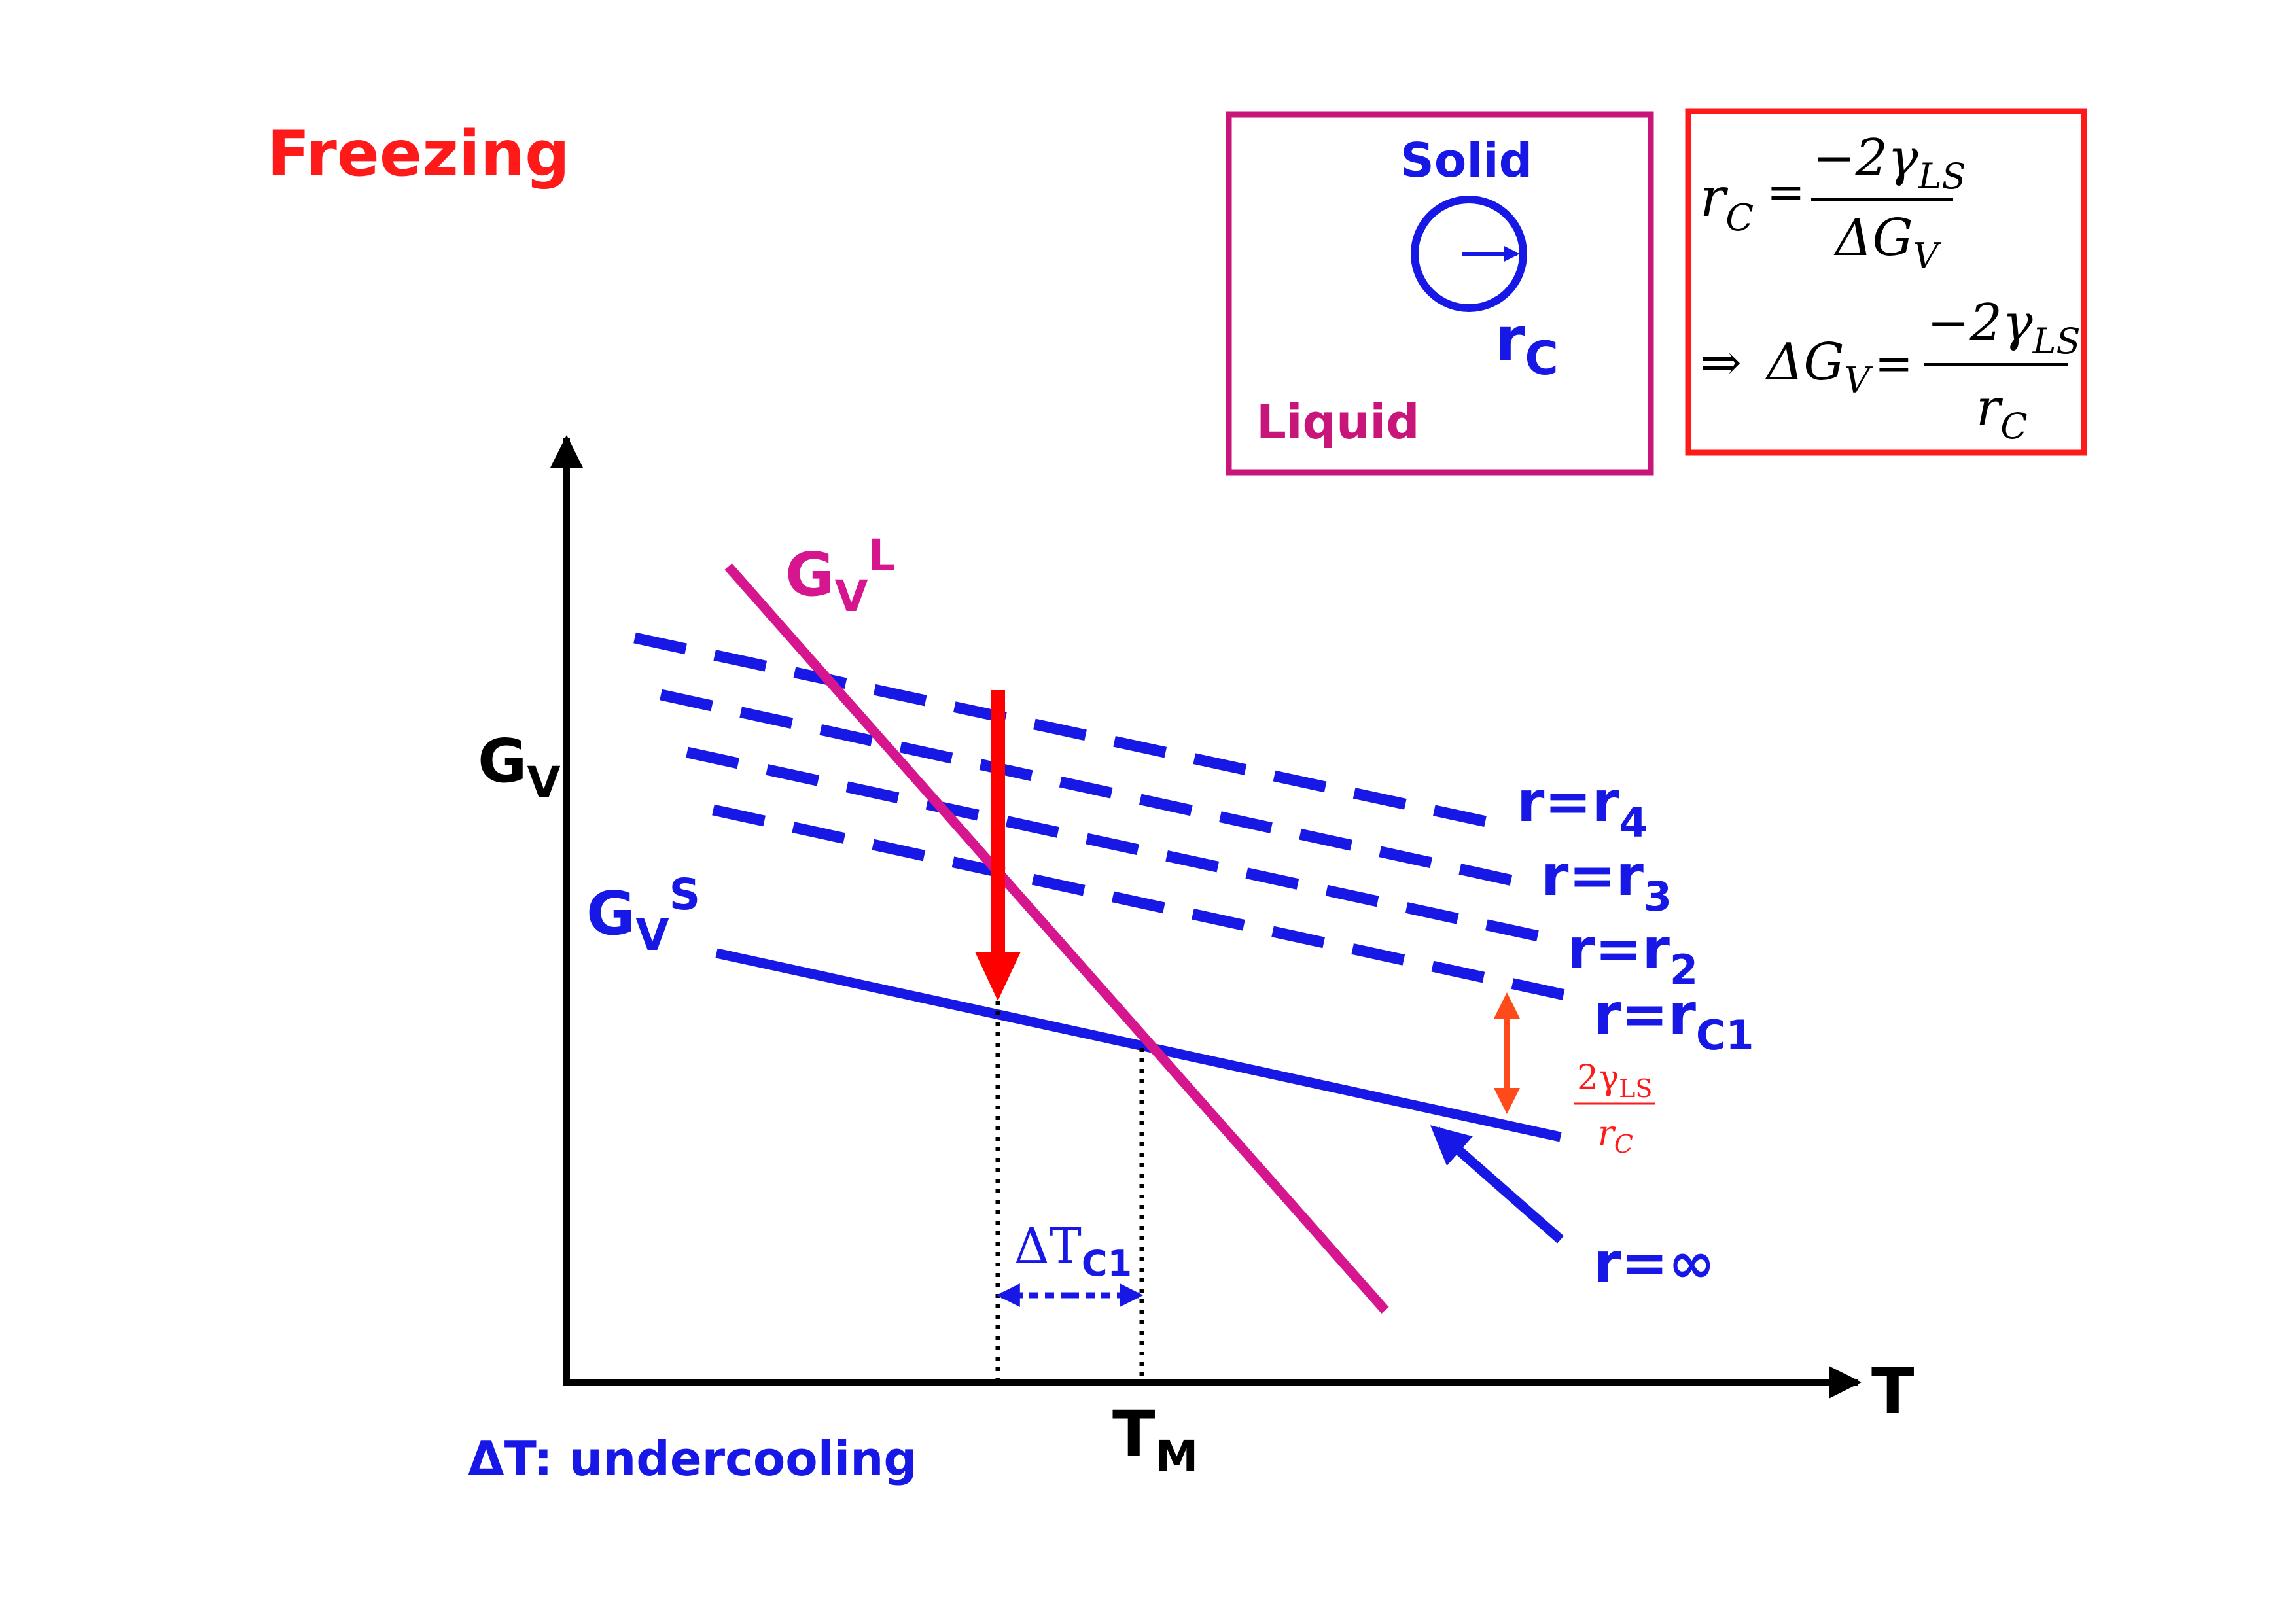  What do you see at coordinates (1067, 731) in the screenshot?
I see `curve-r4` at bounding box center [1067, 731].